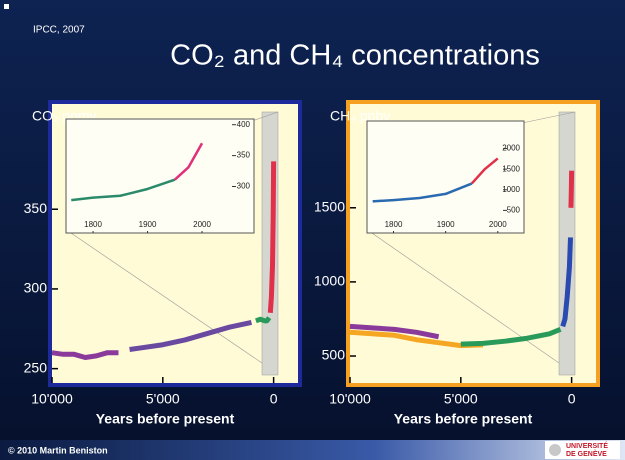  I want to click on inset-y-tick-label: 350, so click(244, 155).